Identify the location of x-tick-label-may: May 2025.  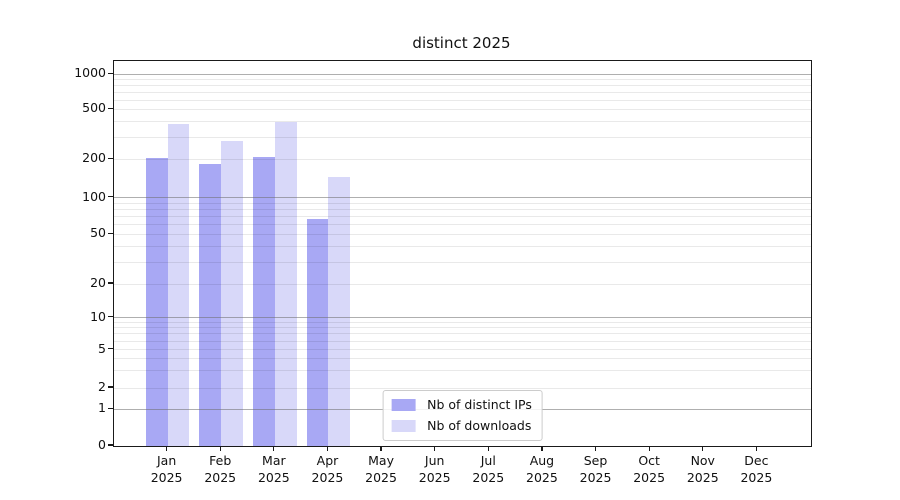
(381, 469).